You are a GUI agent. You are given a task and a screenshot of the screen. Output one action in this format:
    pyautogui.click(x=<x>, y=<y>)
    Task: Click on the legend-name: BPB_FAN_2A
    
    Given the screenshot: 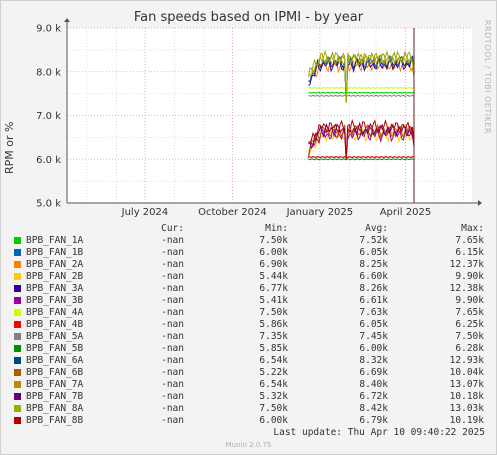 What is the action you would take?
    pyautogui.click(x=55, y=264)
    